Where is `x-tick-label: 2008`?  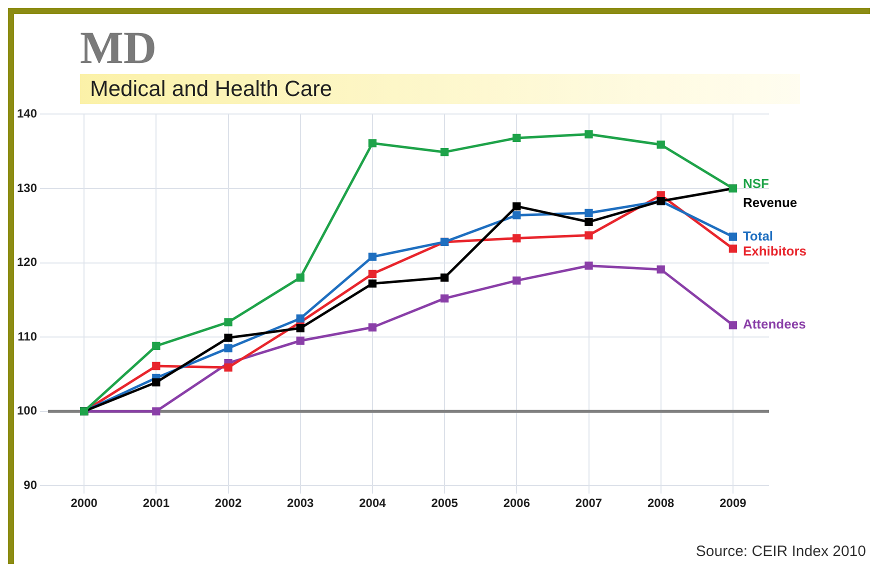 x-tick-label: 2008 is located at coordinates (661, 503).